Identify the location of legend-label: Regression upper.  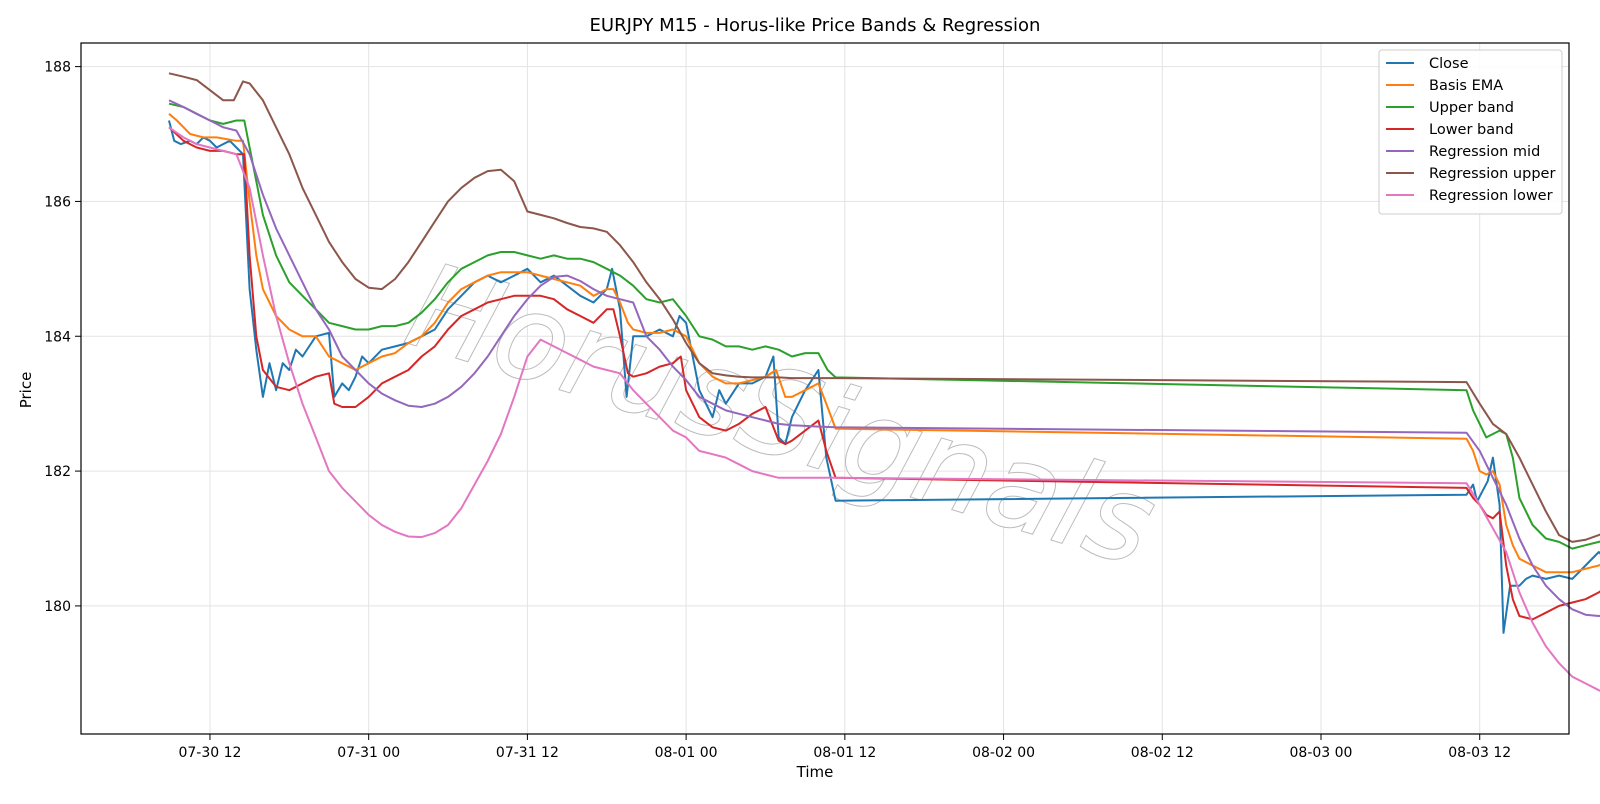
(1492, 174).